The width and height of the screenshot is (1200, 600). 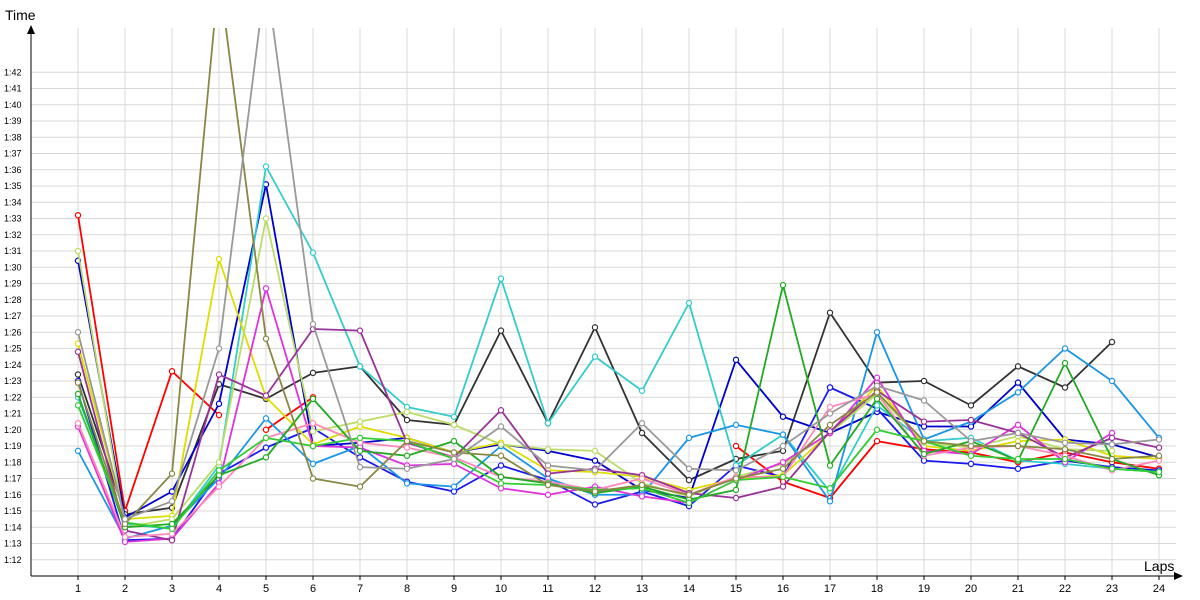 I want to click on y-tick-label: 1:30, so click(x=13, y=267).